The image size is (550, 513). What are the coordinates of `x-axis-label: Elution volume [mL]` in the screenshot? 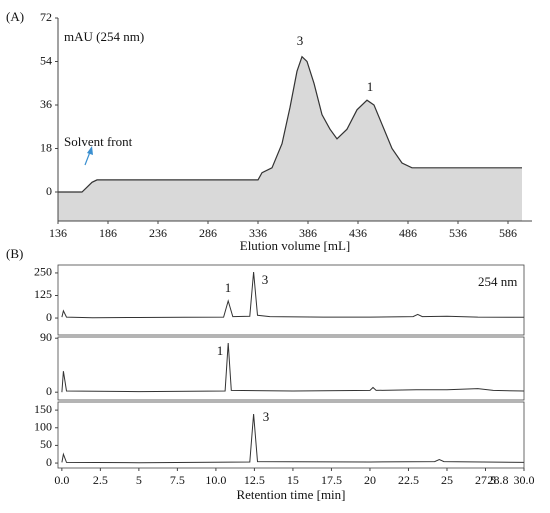 It's located at (295, 245).